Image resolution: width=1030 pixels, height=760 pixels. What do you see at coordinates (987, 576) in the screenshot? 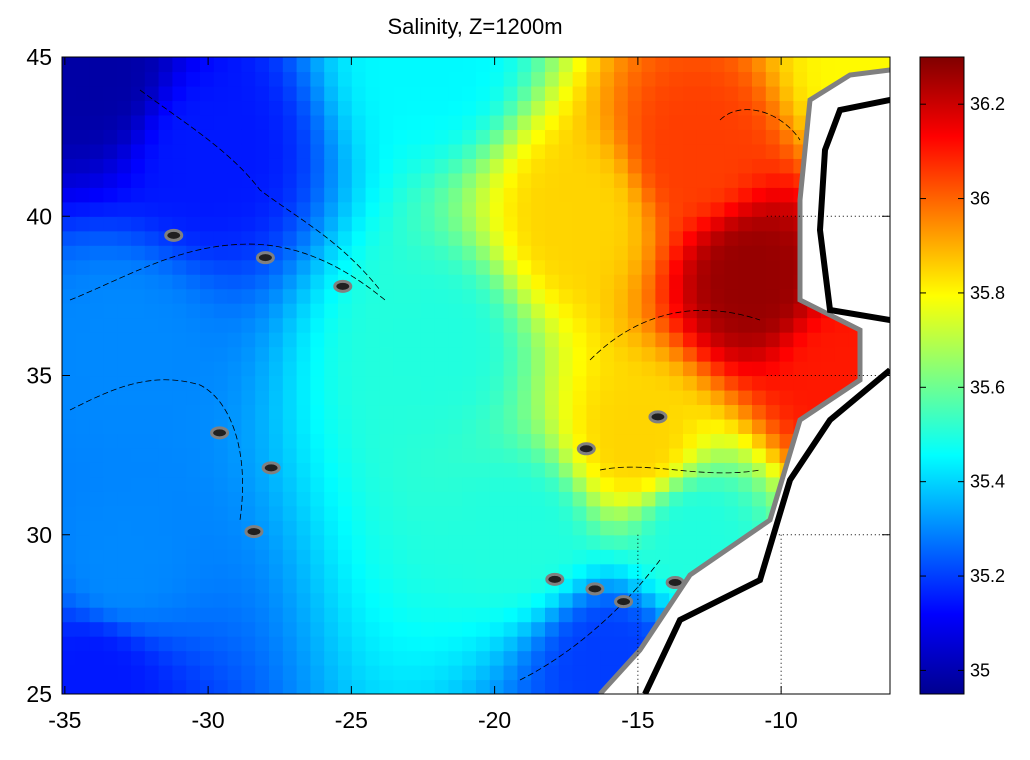
I see `colorbar-tick-label: 35.2` at bounding box center [987, 576].